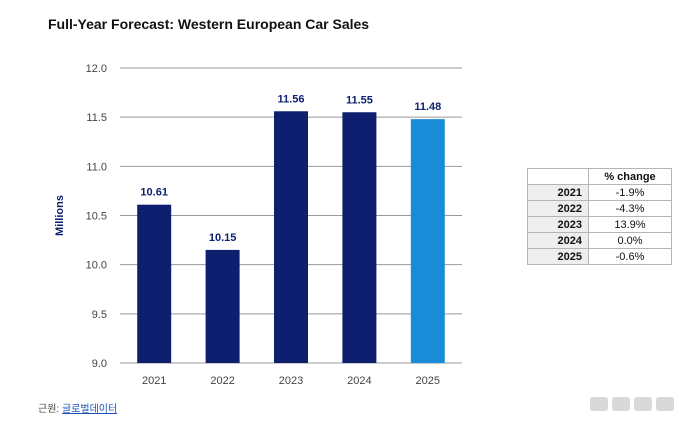 The width and height of the screenshot is (690, 424). Describe the element at coordinates (621, 404) in the screenshot. I see `comment-icon` at that location.